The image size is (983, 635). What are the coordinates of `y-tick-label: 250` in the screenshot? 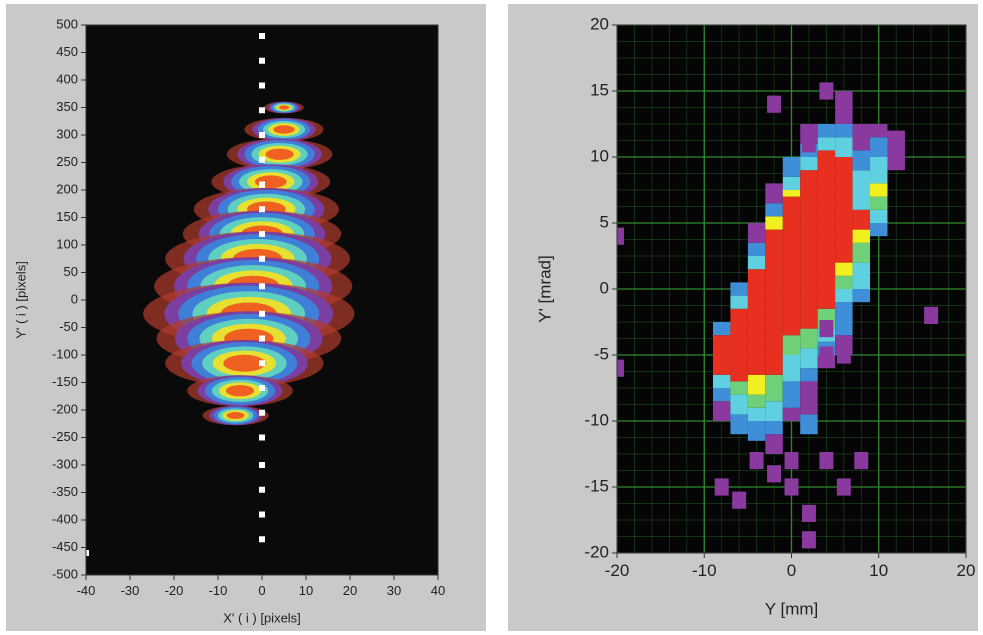 It's located at (67, 161).